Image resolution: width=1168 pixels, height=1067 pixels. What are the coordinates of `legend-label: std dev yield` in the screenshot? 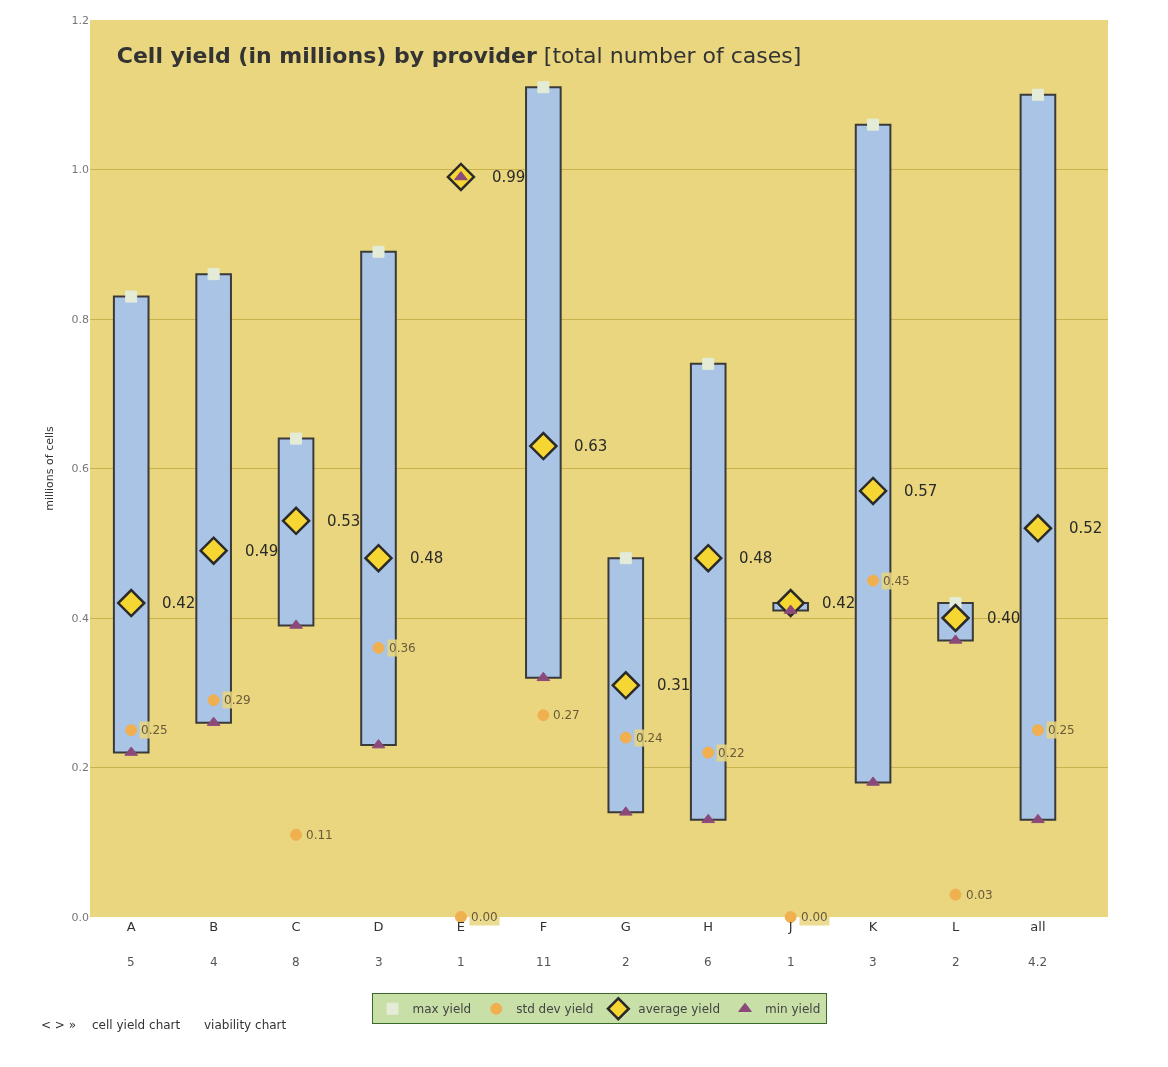 It's located at (555, 1009).